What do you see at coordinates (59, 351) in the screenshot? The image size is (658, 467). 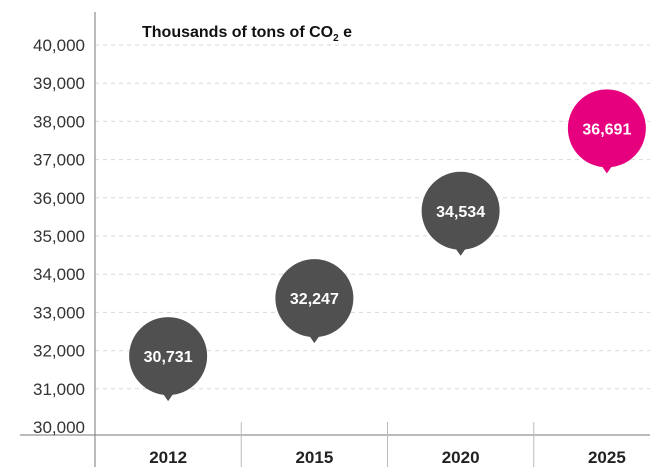 I see `y-tick-label: 32,000` at bounding box center [59, 351].